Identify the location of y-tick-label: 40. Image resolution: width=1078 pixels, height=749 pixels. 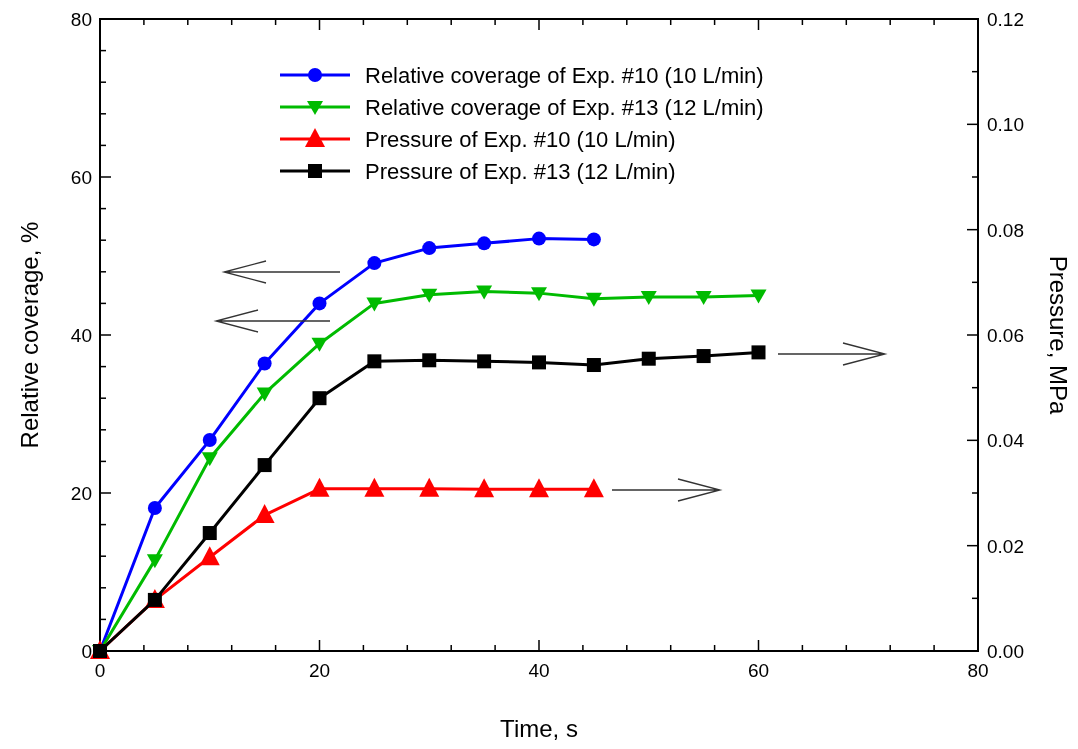
(81, 335).